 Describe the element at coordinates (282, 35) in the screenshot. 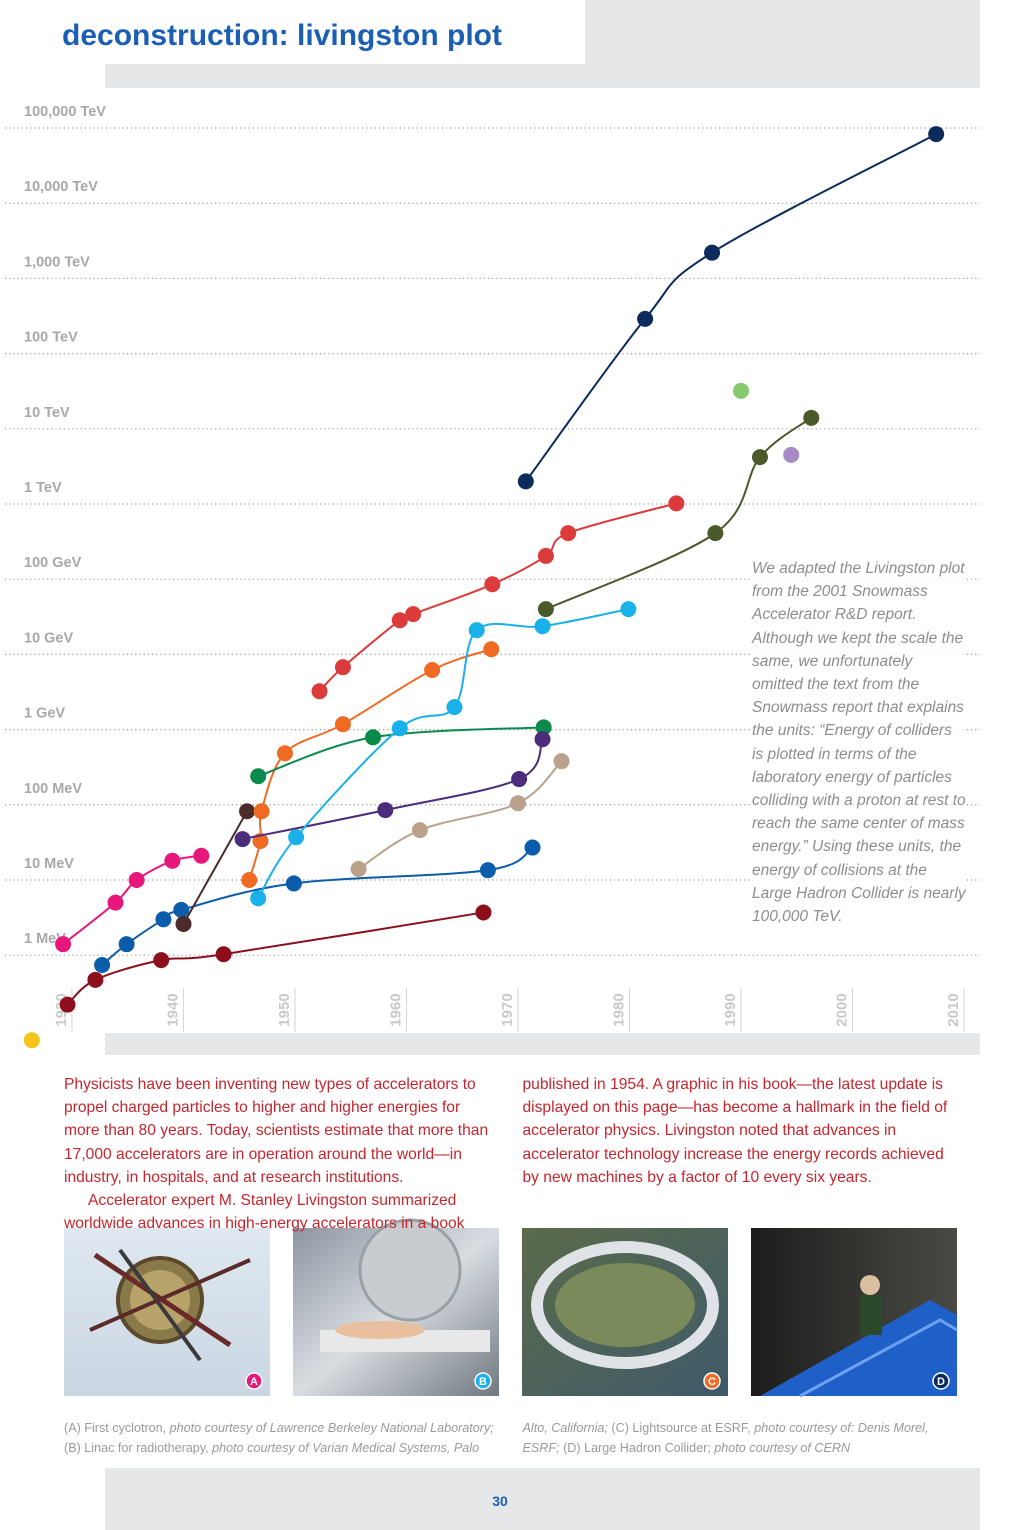

I see `page-title: deconstruction: livingston plot` at that location.